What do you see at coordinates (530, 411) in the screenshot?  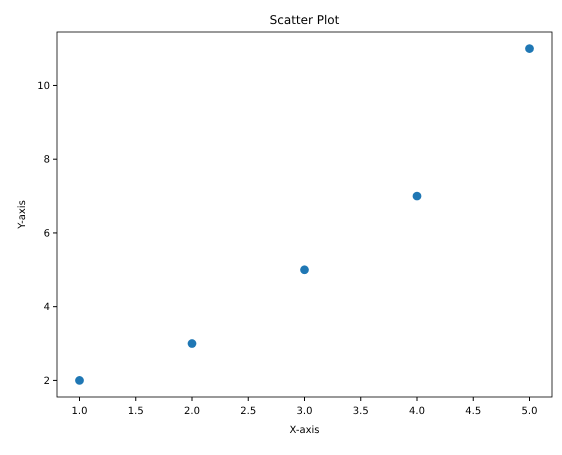 I see `x-tick-label: 5.0` at bounding box center [530, 411].